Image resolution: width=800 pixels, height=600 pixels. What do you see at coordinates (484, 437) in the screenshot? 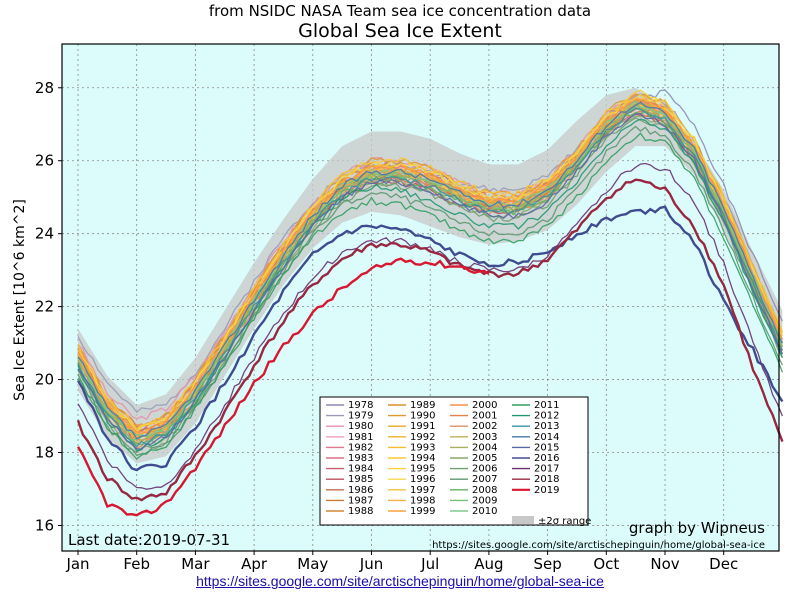
I see `legend-label: 2003` at bounding box center [484, 437].